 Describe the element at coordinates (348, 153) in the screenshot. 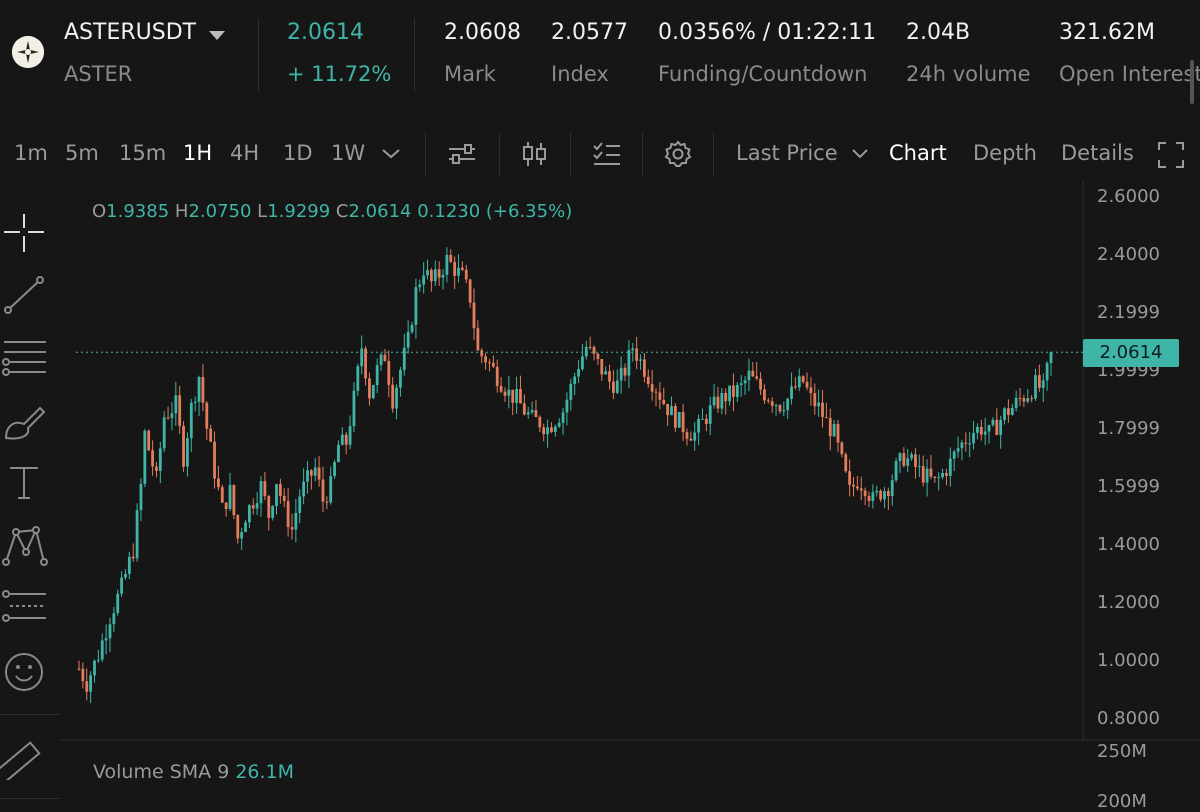

I see `timeframe-1w: 1W` at that location.